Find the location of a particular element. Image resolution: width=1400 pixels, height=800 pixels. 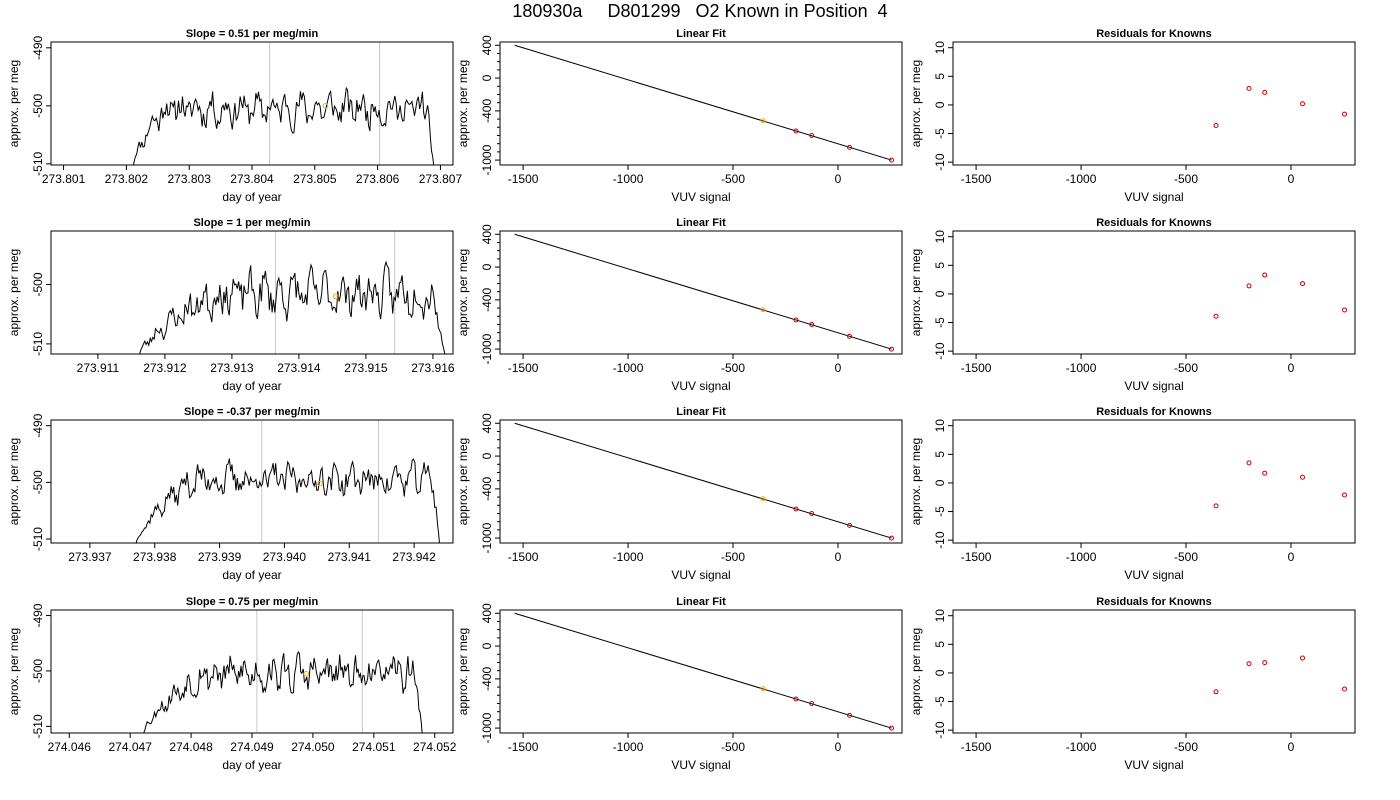

x-tick-label: 273.804 is located at coordinates (252, 179).